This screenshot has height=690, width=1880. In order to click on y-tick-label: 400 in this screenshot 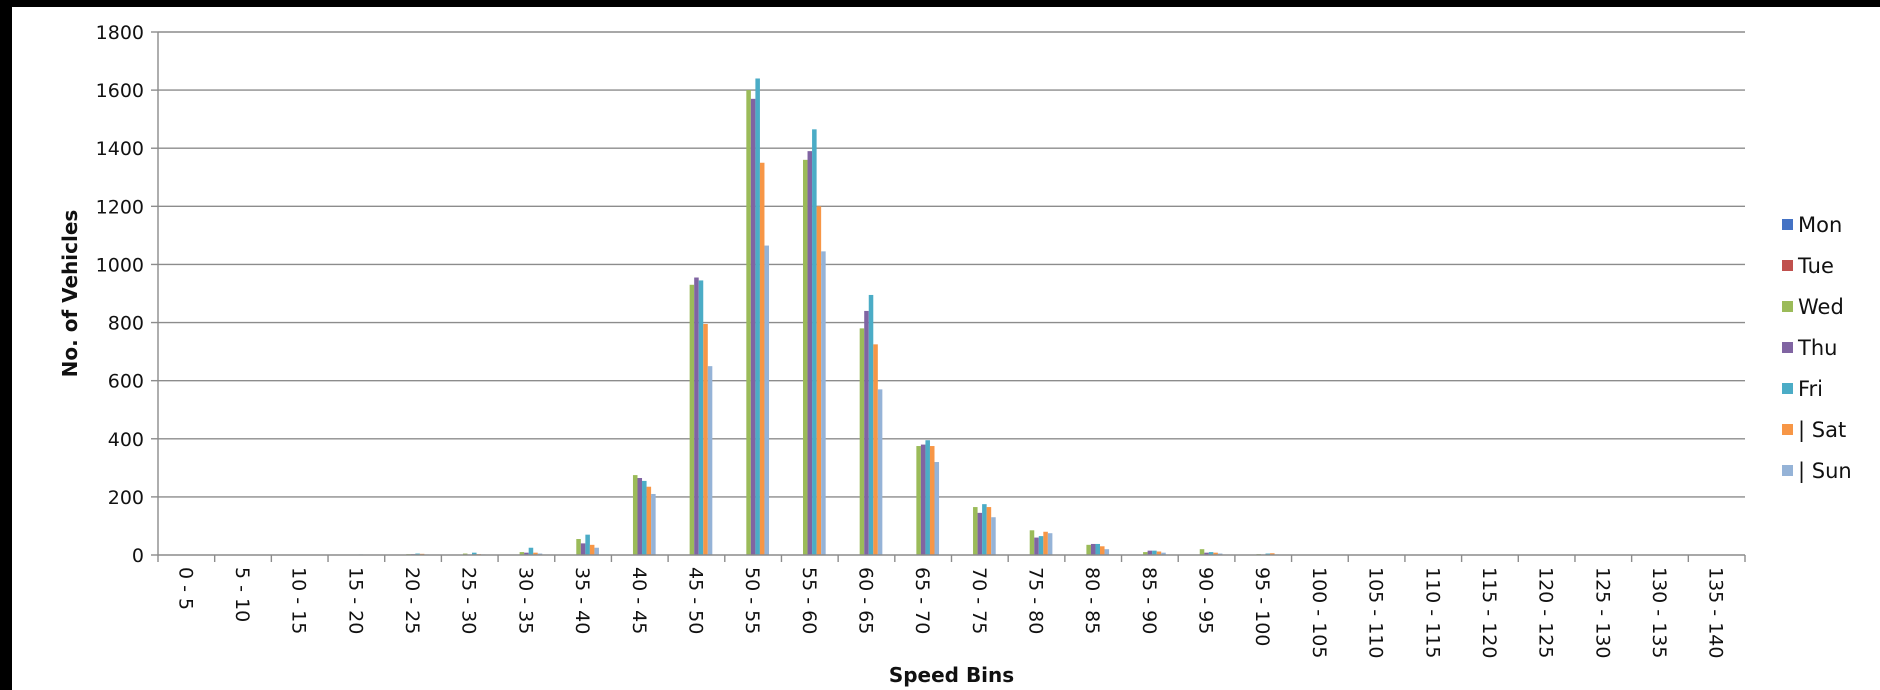, I will do `click(126, 440)`.